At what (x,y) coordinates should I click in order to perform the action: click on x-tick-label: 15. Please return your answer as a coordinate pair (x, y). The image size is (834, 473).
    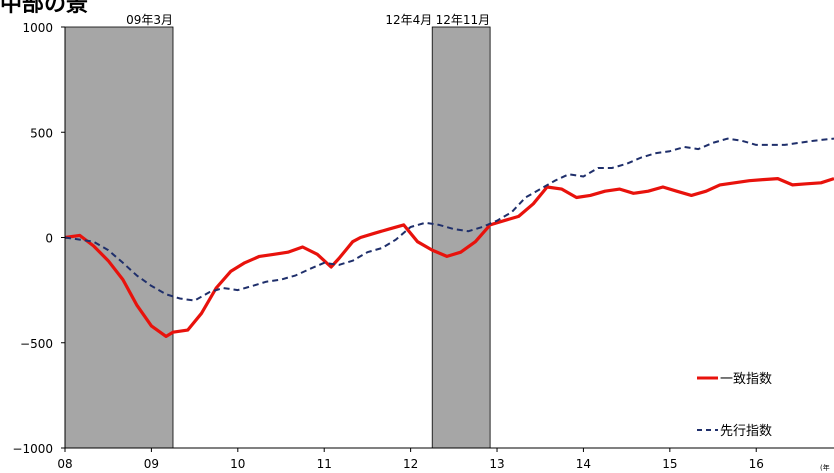
    Looking at the image, I should click on (669, 464).